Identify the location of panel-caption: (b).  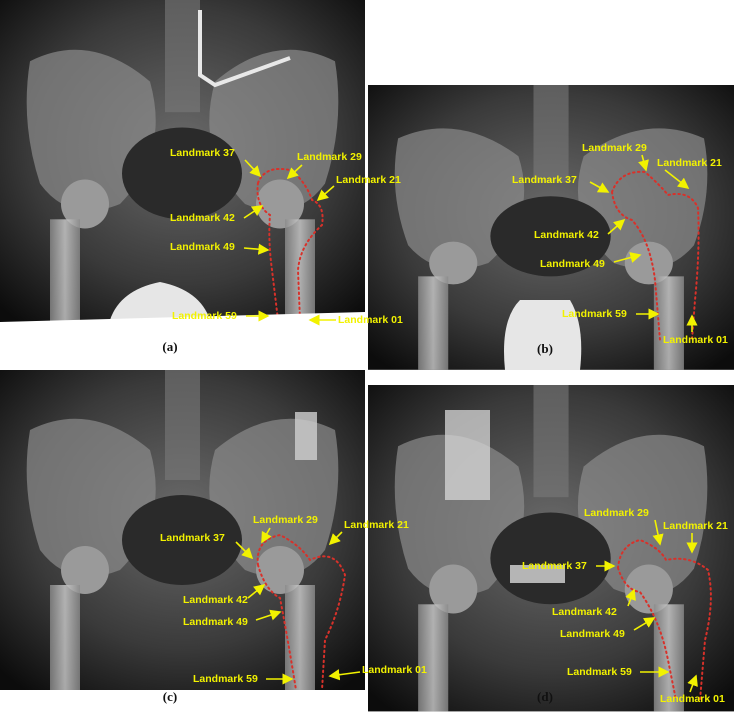
(545, 348).